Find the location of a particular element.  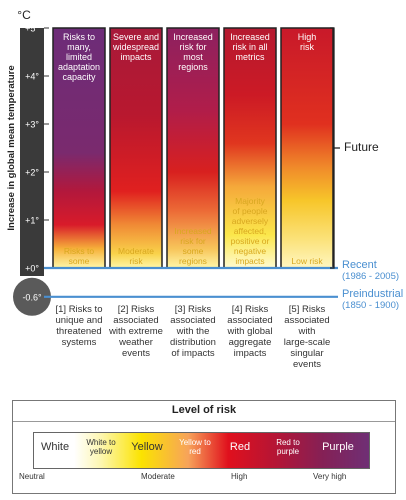

reference-lines is located at coordinates (191, 282).